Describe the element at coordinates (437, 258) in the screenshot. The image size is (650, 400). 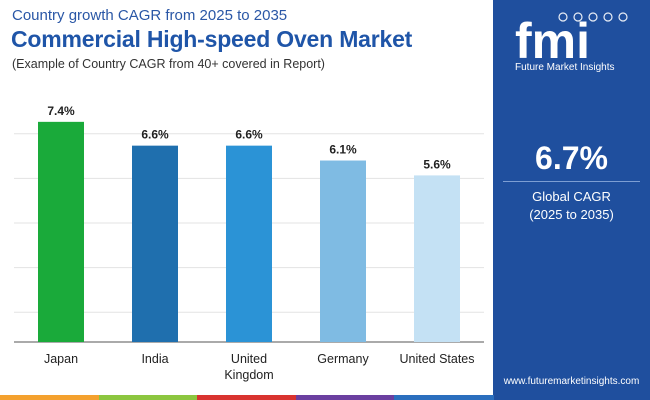
I see `bar-united-states` at that location.